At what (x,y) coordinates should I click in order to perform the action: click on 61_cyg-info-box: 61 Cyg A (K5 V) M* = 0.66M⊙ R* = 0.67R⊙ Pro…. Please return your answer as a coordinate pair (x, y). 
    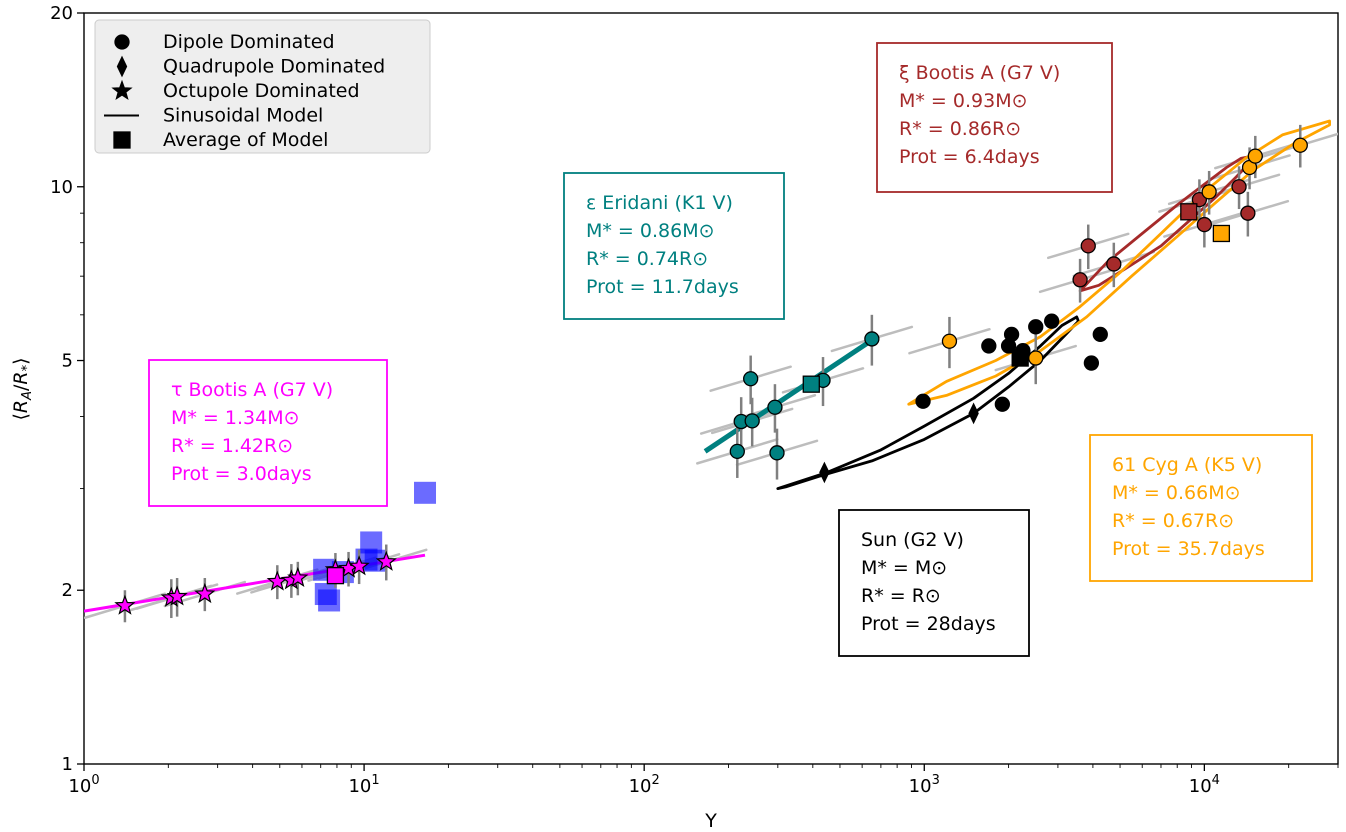
    Looking at the image, I should click on (1201, 508).